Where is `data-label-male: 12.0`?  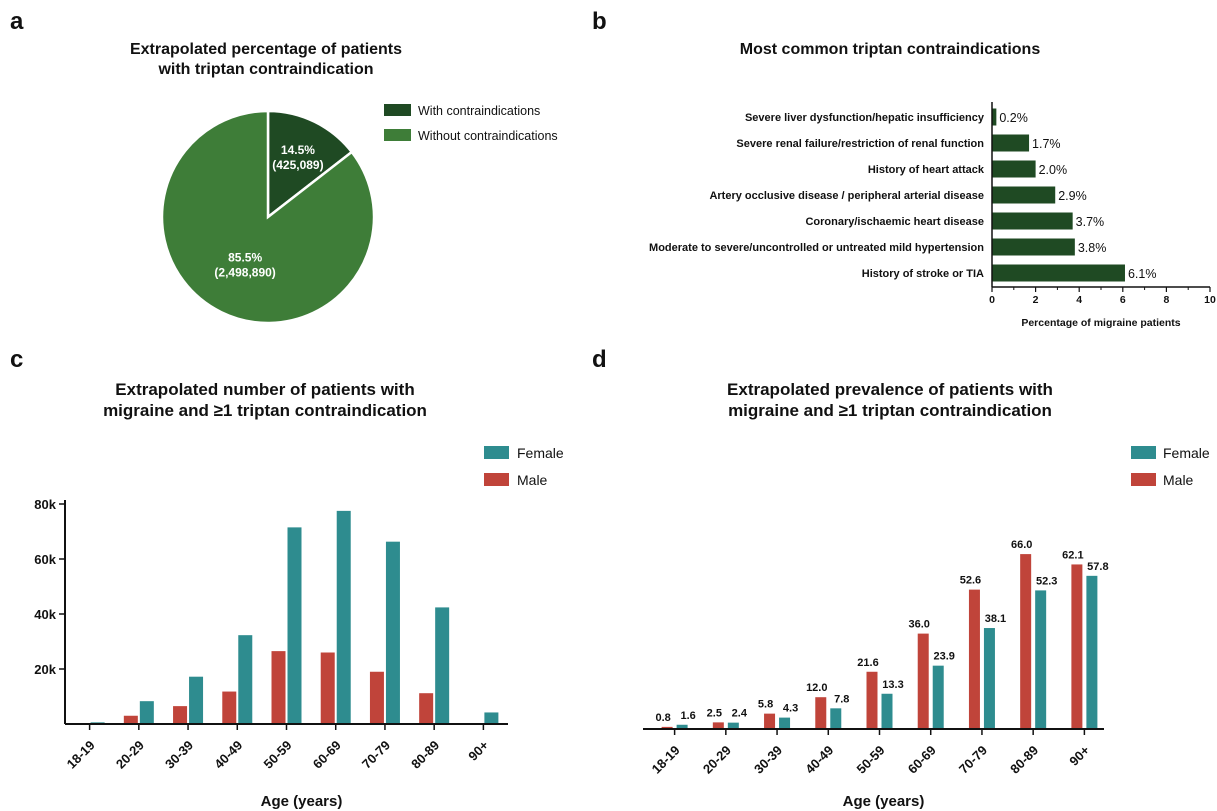 data-label-male: 12.0 is located at coordinates (816, 688).